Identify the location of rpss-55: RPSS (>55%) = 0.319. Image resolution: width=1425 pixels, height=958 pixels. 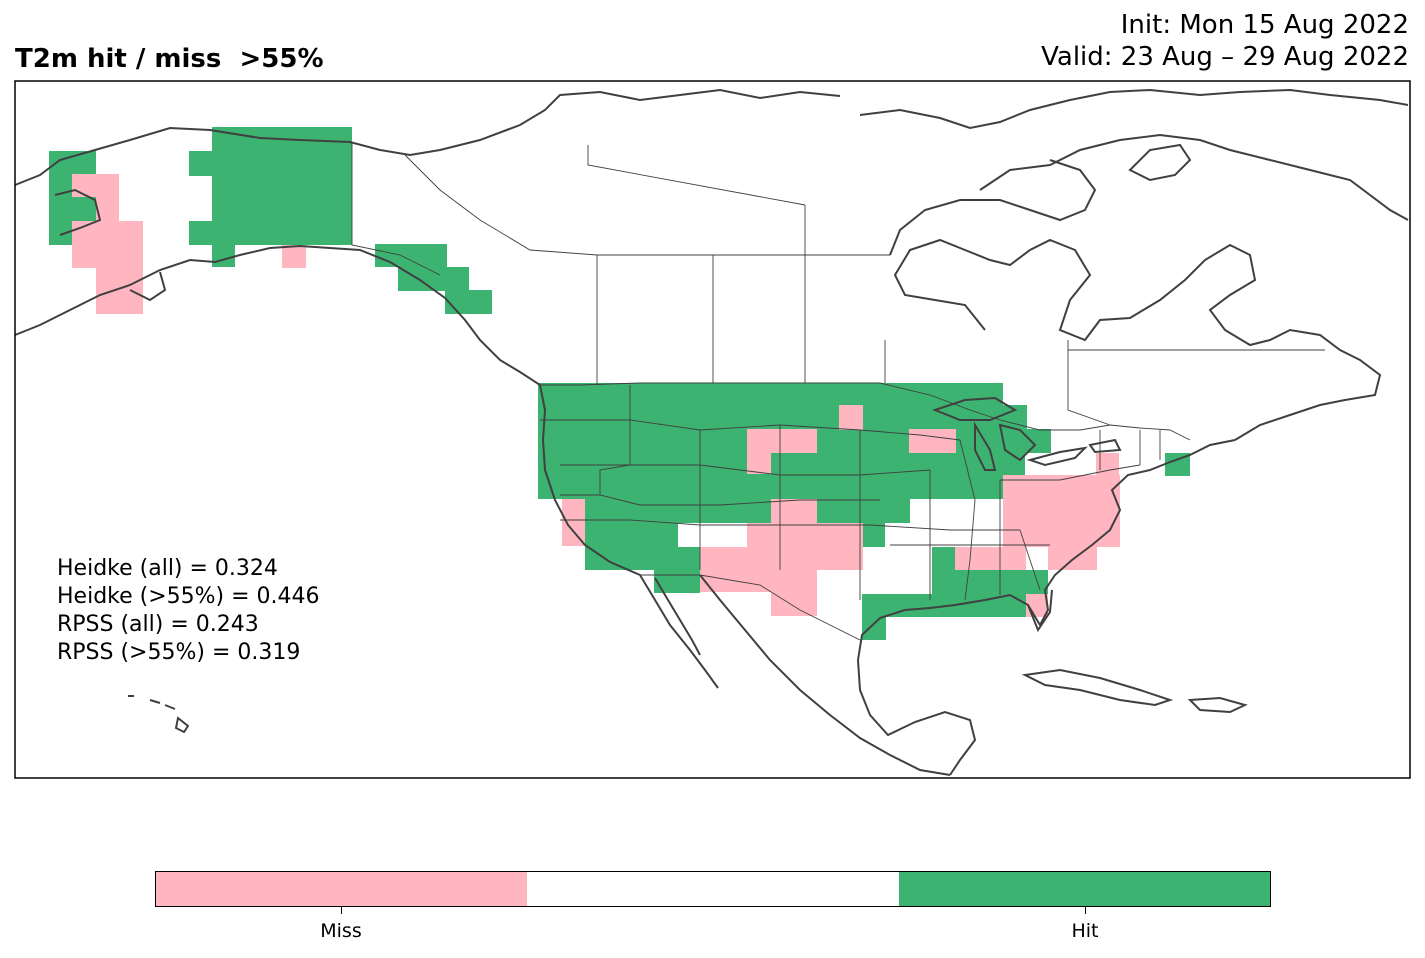
(179, 652).